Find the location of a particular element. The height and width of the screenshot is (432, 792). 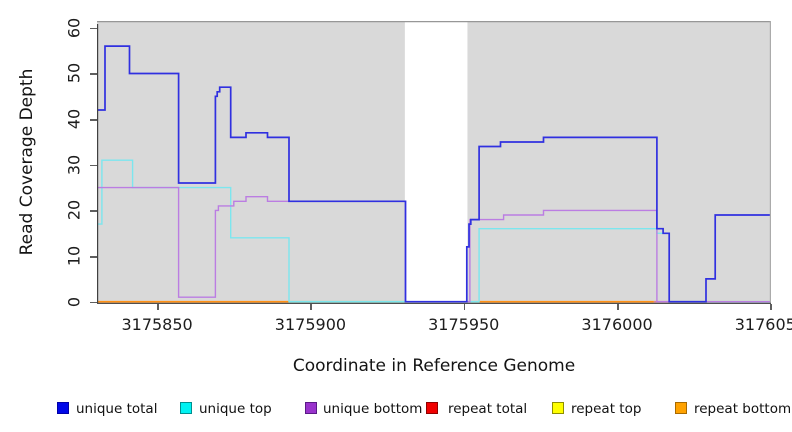

legend-label-unique-total: unique total is located at coordinates (117, 408).